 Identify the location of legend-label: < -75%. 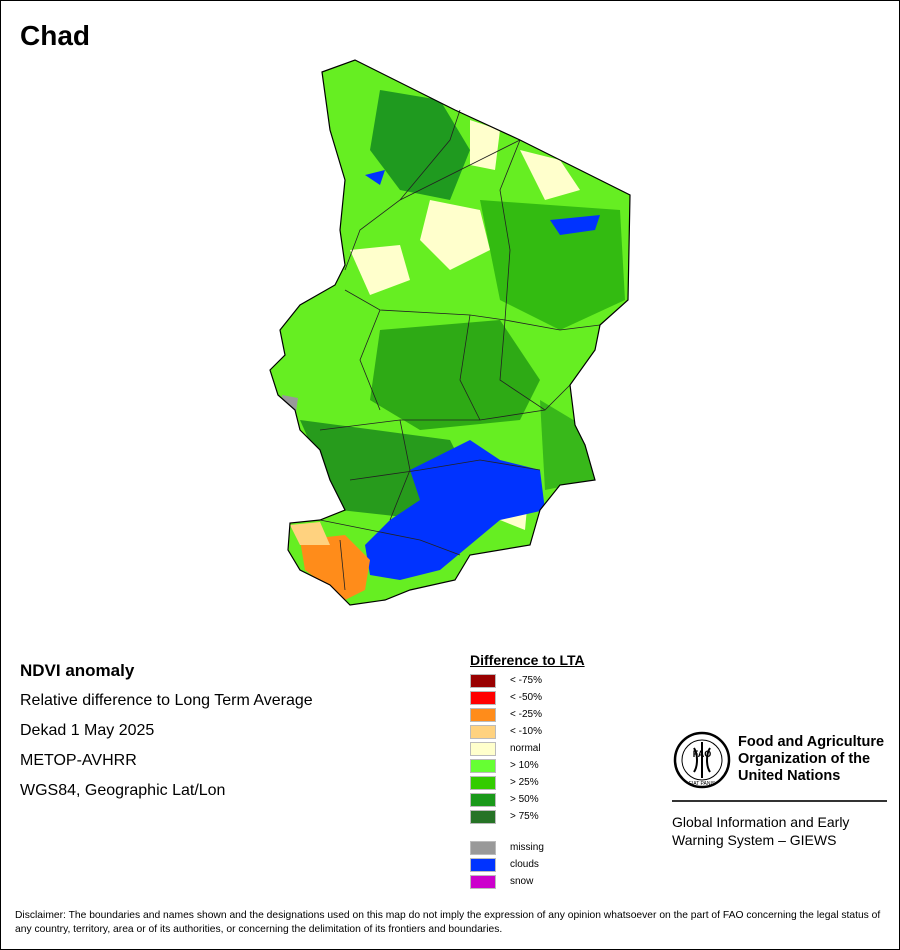
(526, 680).